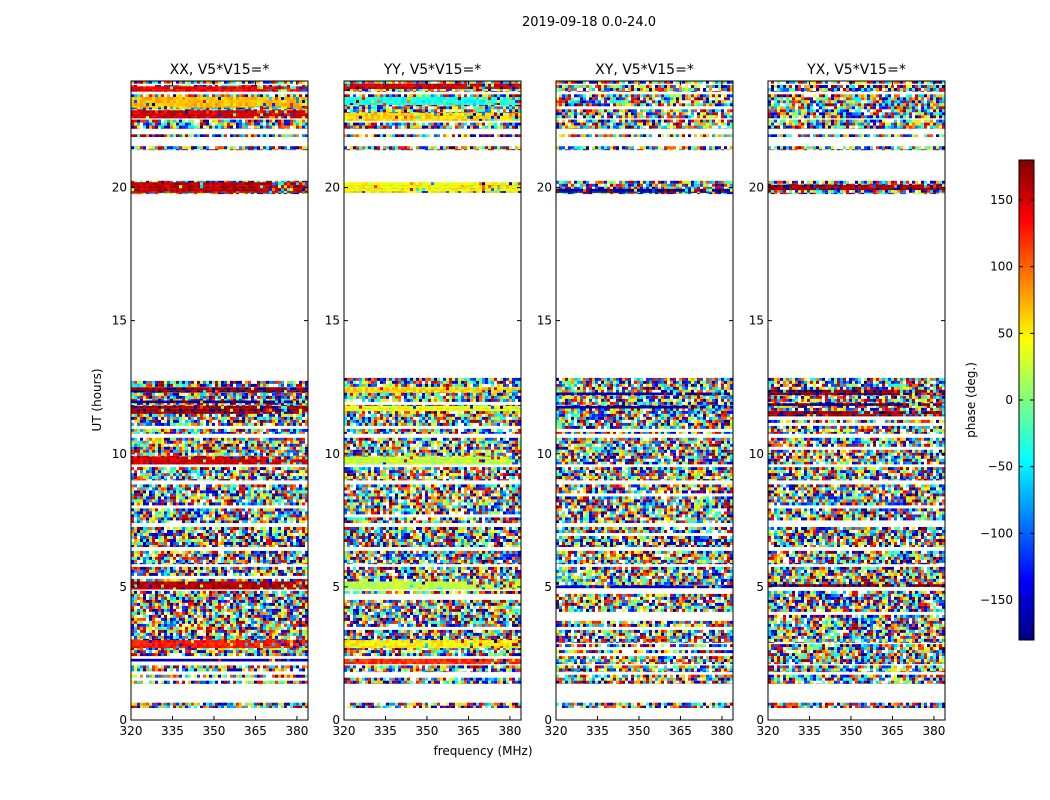  I want to click on colorbar-tick-label: −100, so click(996, 533).